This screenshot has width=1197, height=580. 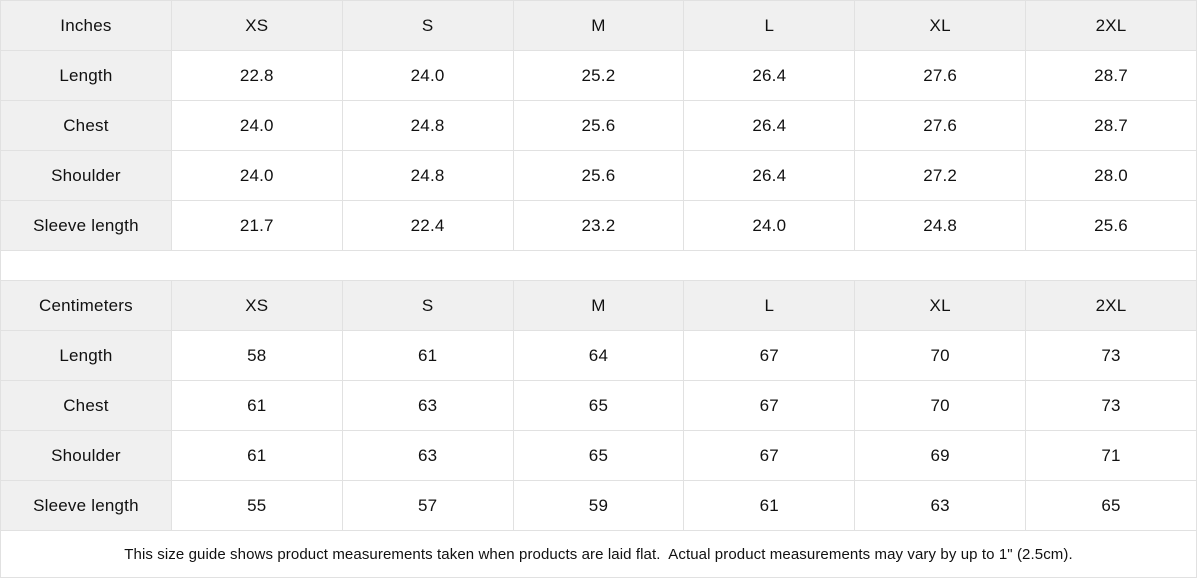 I want to click on measurement-row: Shoulder 24.0 24.8 25.6 26.4 27.2 28.0, so click(x=598, y=175).